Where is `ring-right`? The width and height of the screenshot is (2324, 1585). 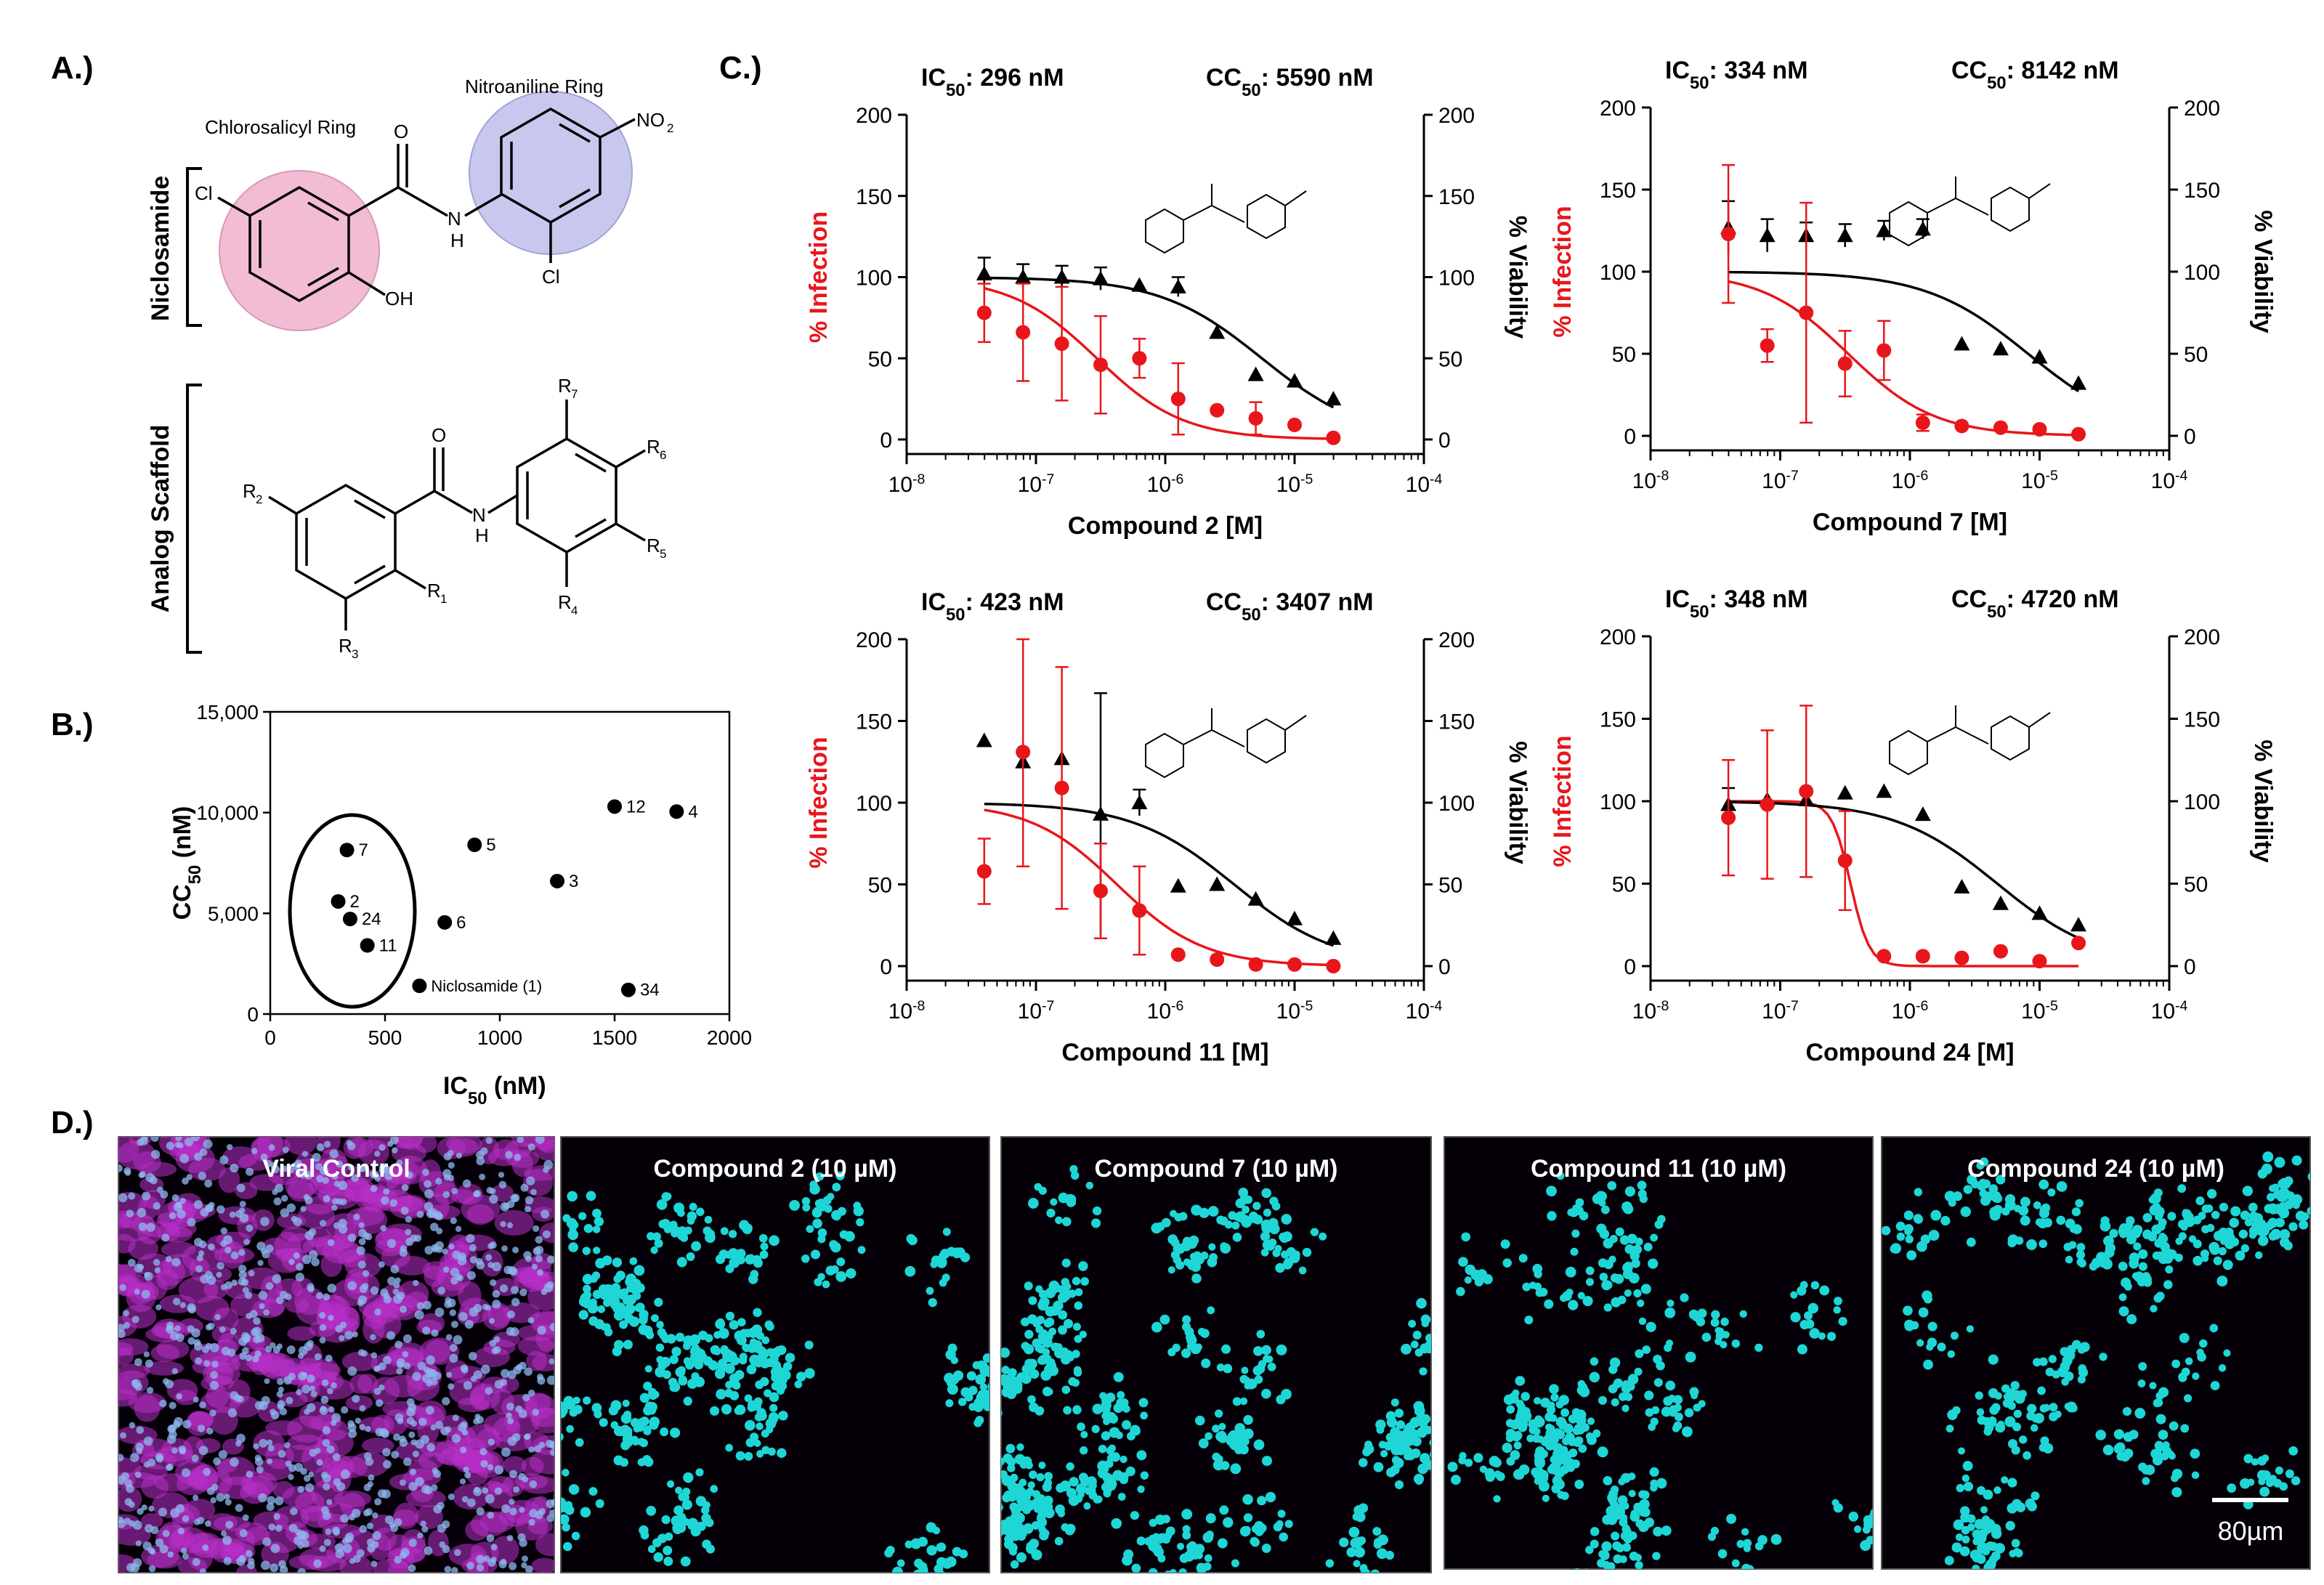 ring-right is located at coordinates (1266, 216).